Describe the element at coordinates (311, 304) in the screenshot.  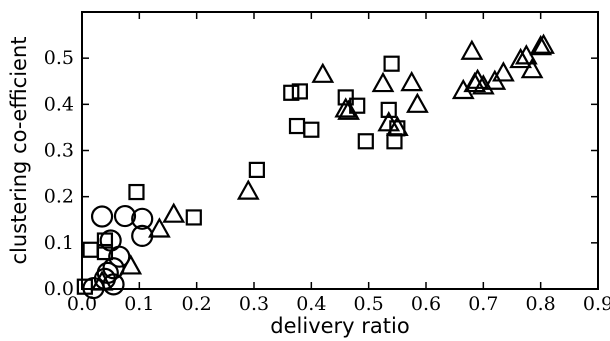
I see `x-tick-label: 0.4` at that location.